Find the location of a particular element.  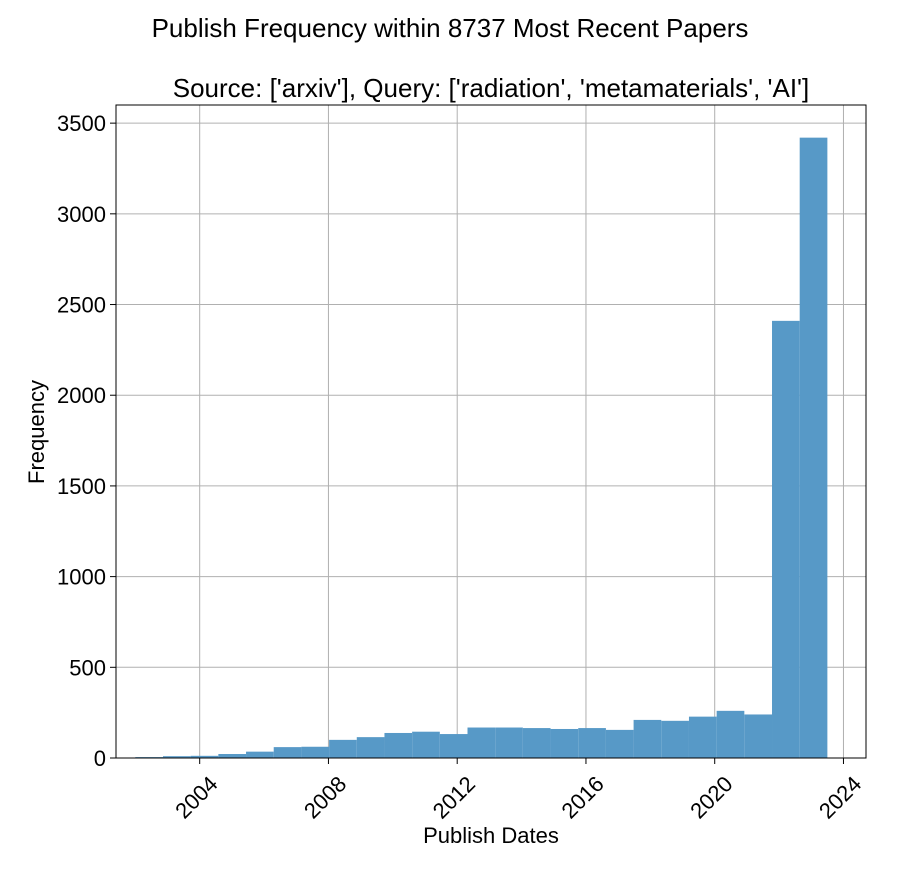

y-tick-label: 3000 is located at coordinates (81, 214).